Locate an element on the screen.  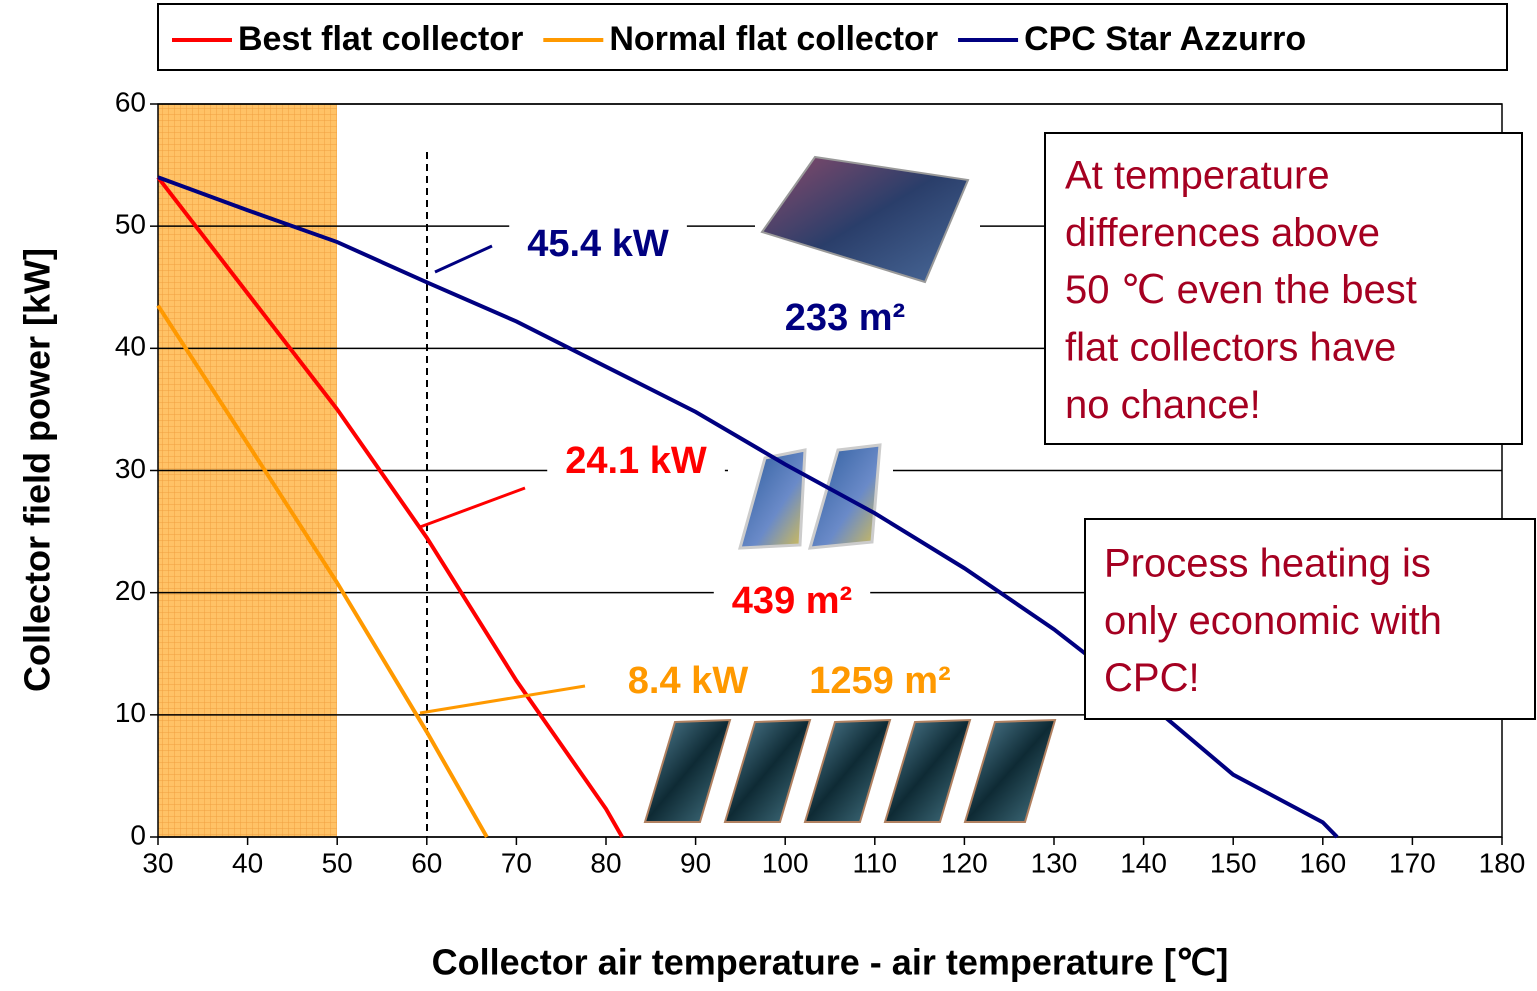
x-tick-label: 170 is located at coordinates (1412, 862).